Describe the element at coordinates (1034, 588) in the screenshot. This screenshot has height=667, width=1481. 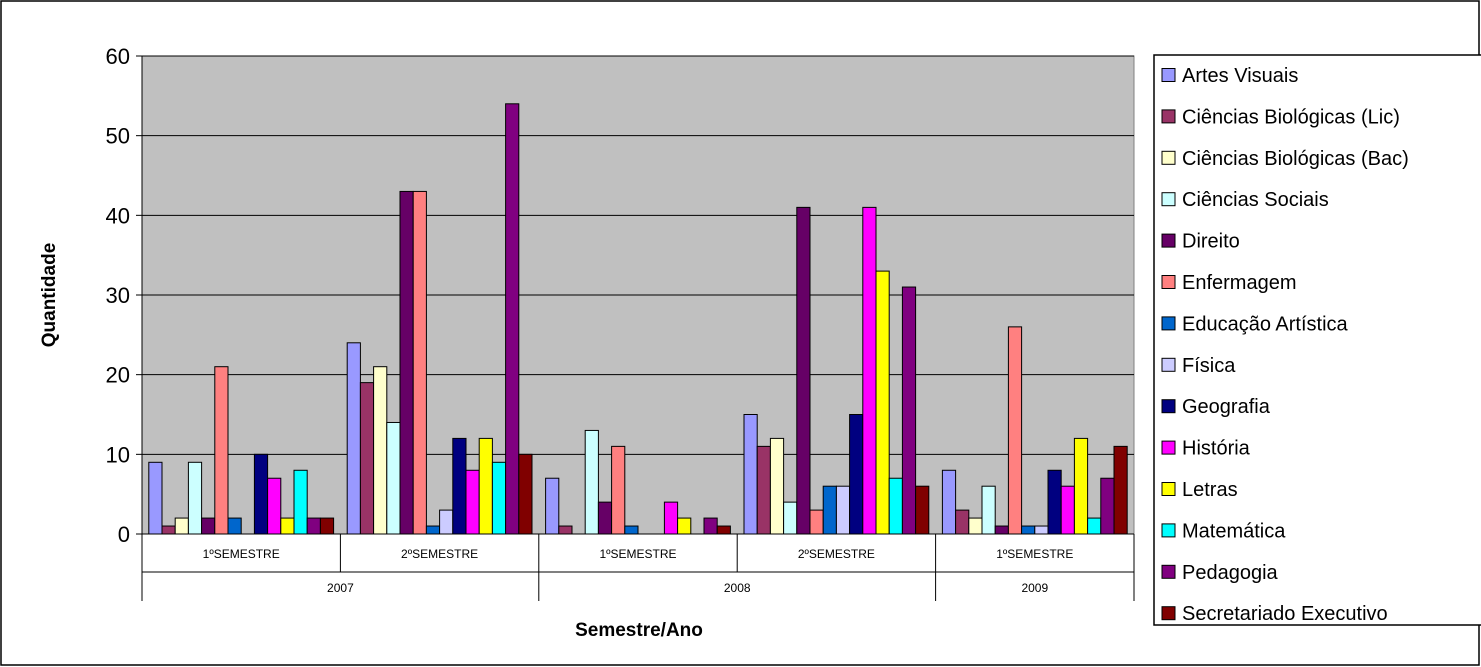
I see `year-label: 2009` at that location.